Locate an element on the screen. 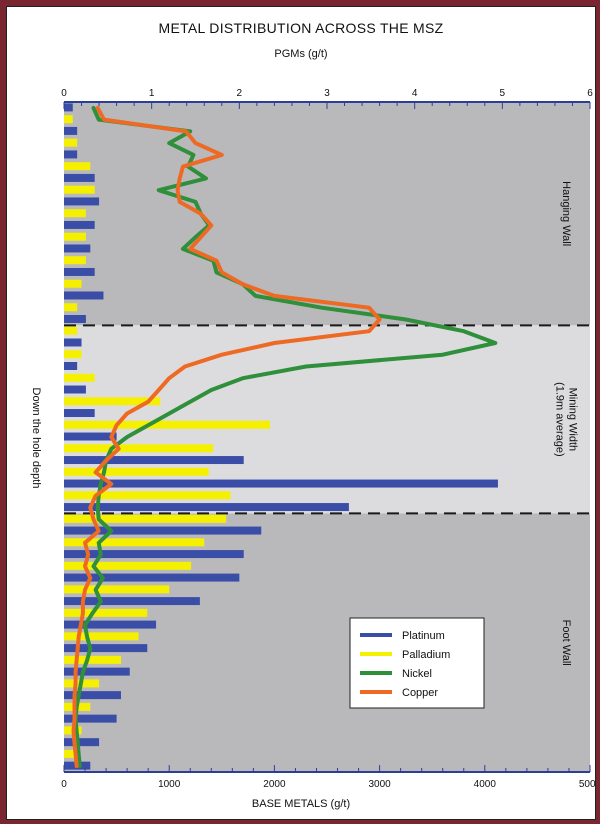  zone-label: Mining Width is located at coordinates (573, 420).